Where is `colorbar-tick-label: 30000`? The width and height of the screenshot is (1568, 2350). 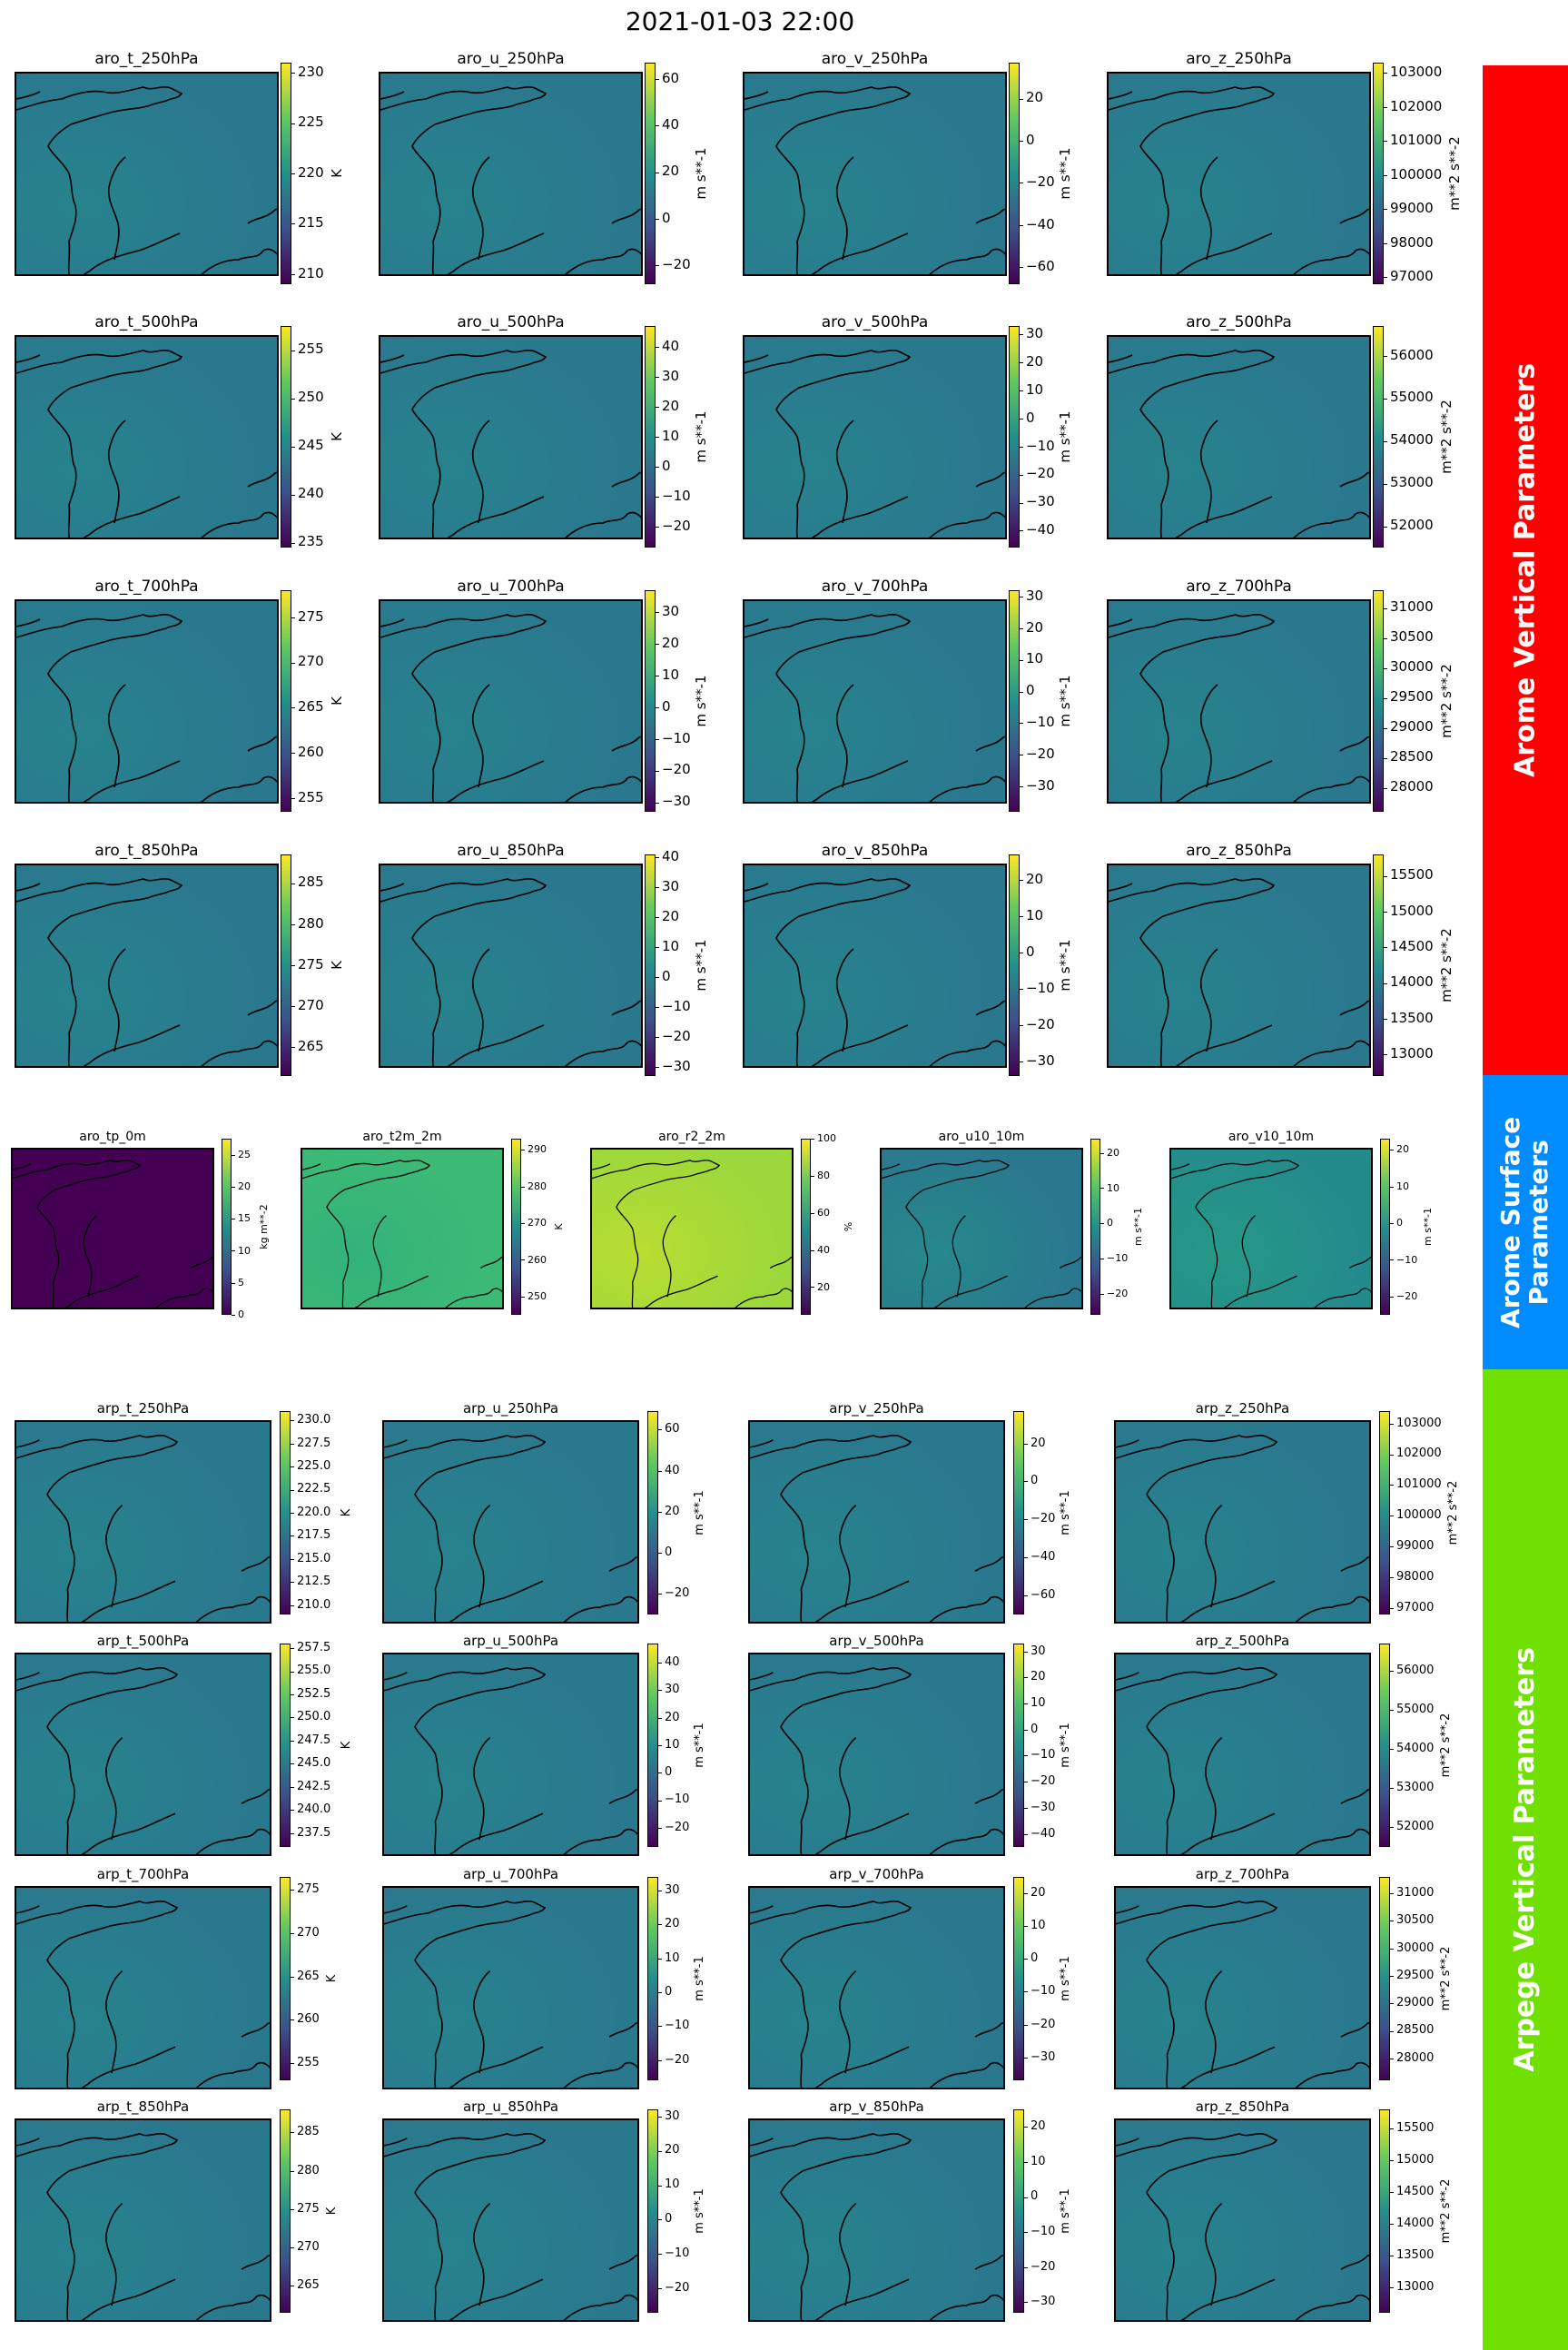 colorbar-tick-label: 30000 is located at coordinates (1412, 667).